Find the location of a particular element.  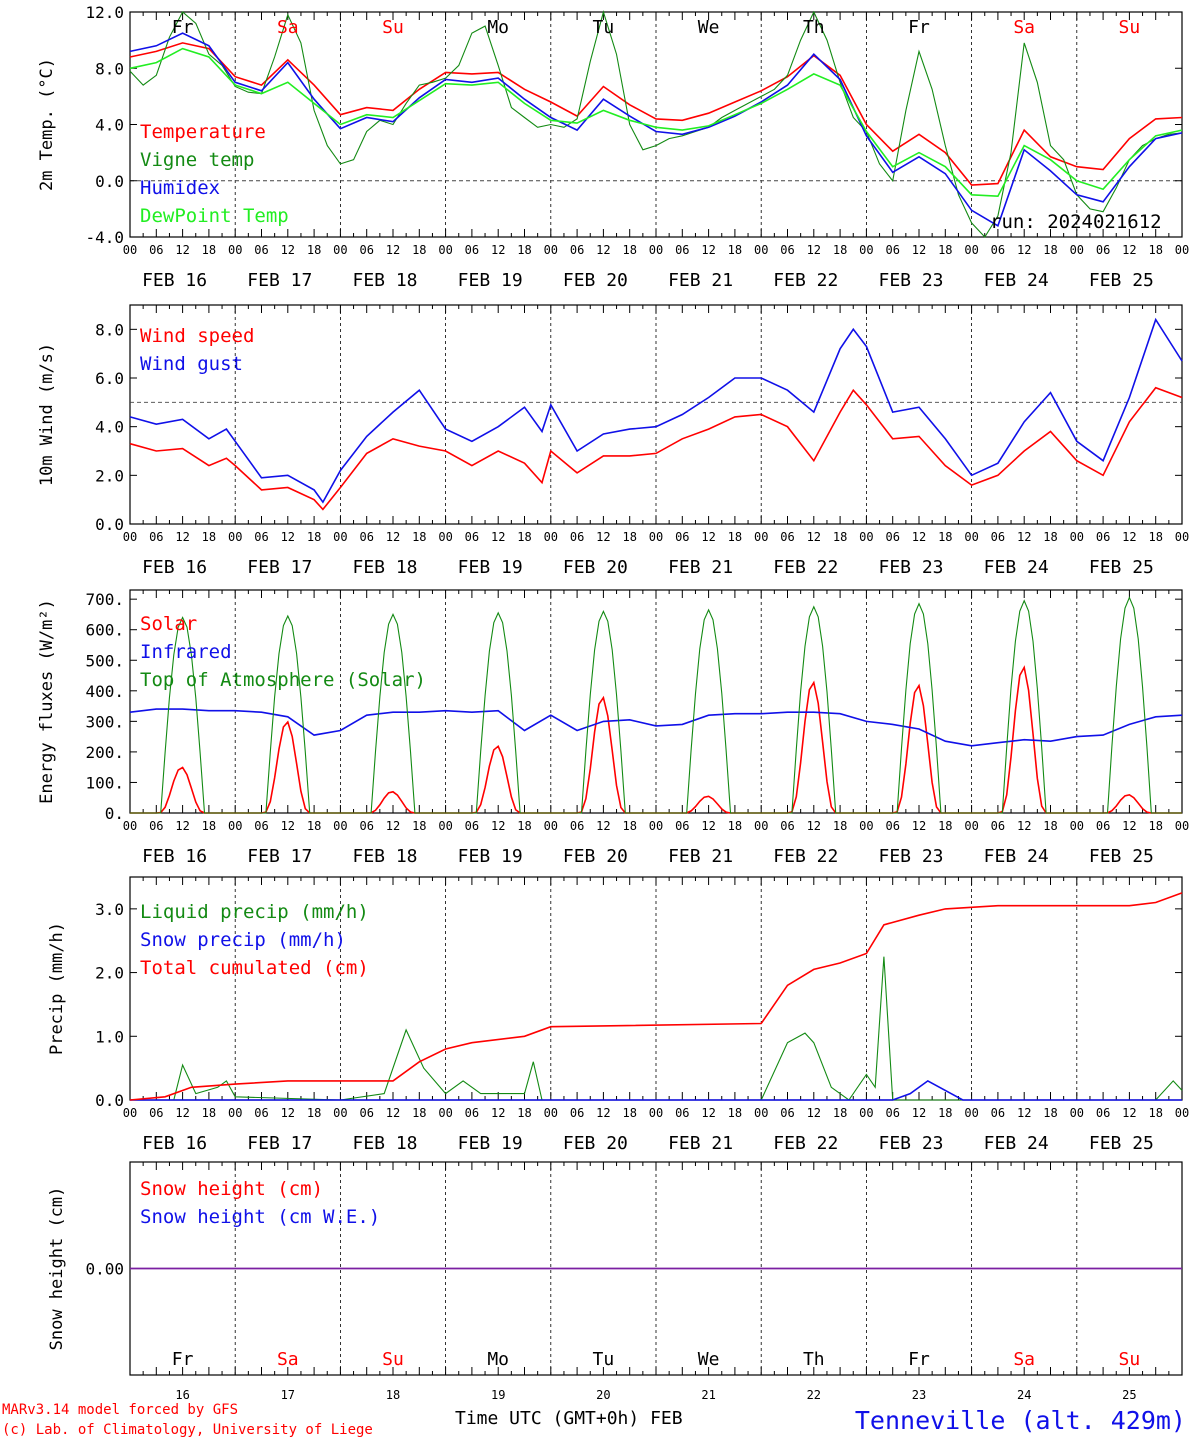

weekday-label: Mo is located at coordinates (498, 27).